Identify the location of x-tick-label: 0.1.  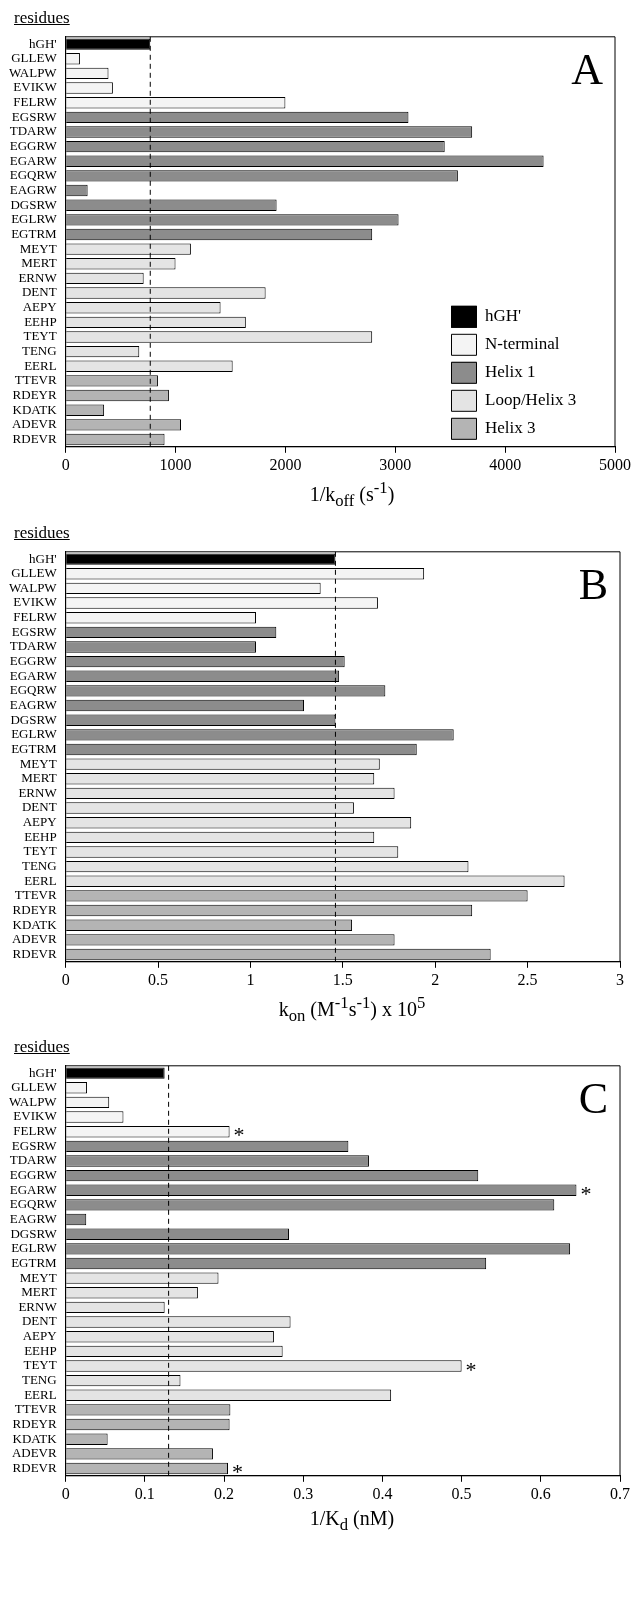
(144, 1493).